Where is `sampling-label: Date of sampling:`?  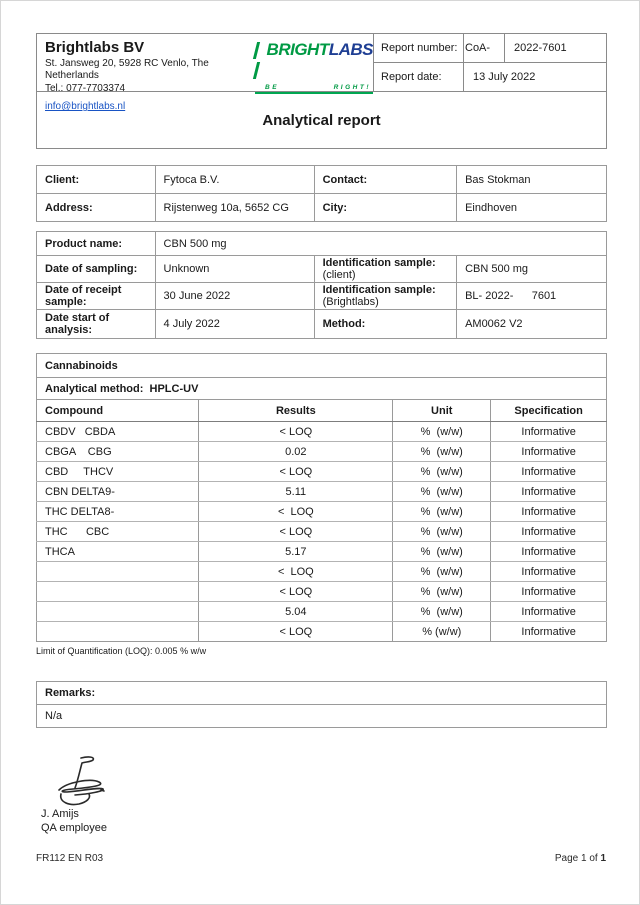 sampling-label: Date of sampling: is located at coordinates (96, 269).